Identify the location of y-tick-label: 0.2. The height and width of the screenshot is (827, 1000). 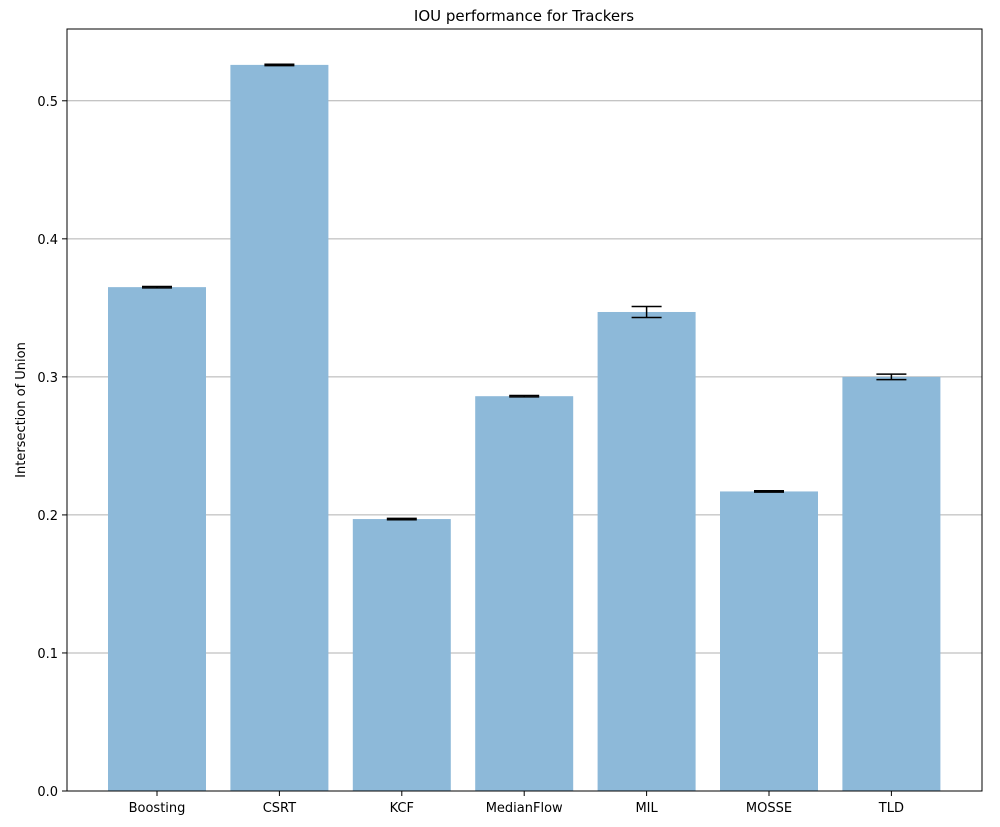
(47, 516).